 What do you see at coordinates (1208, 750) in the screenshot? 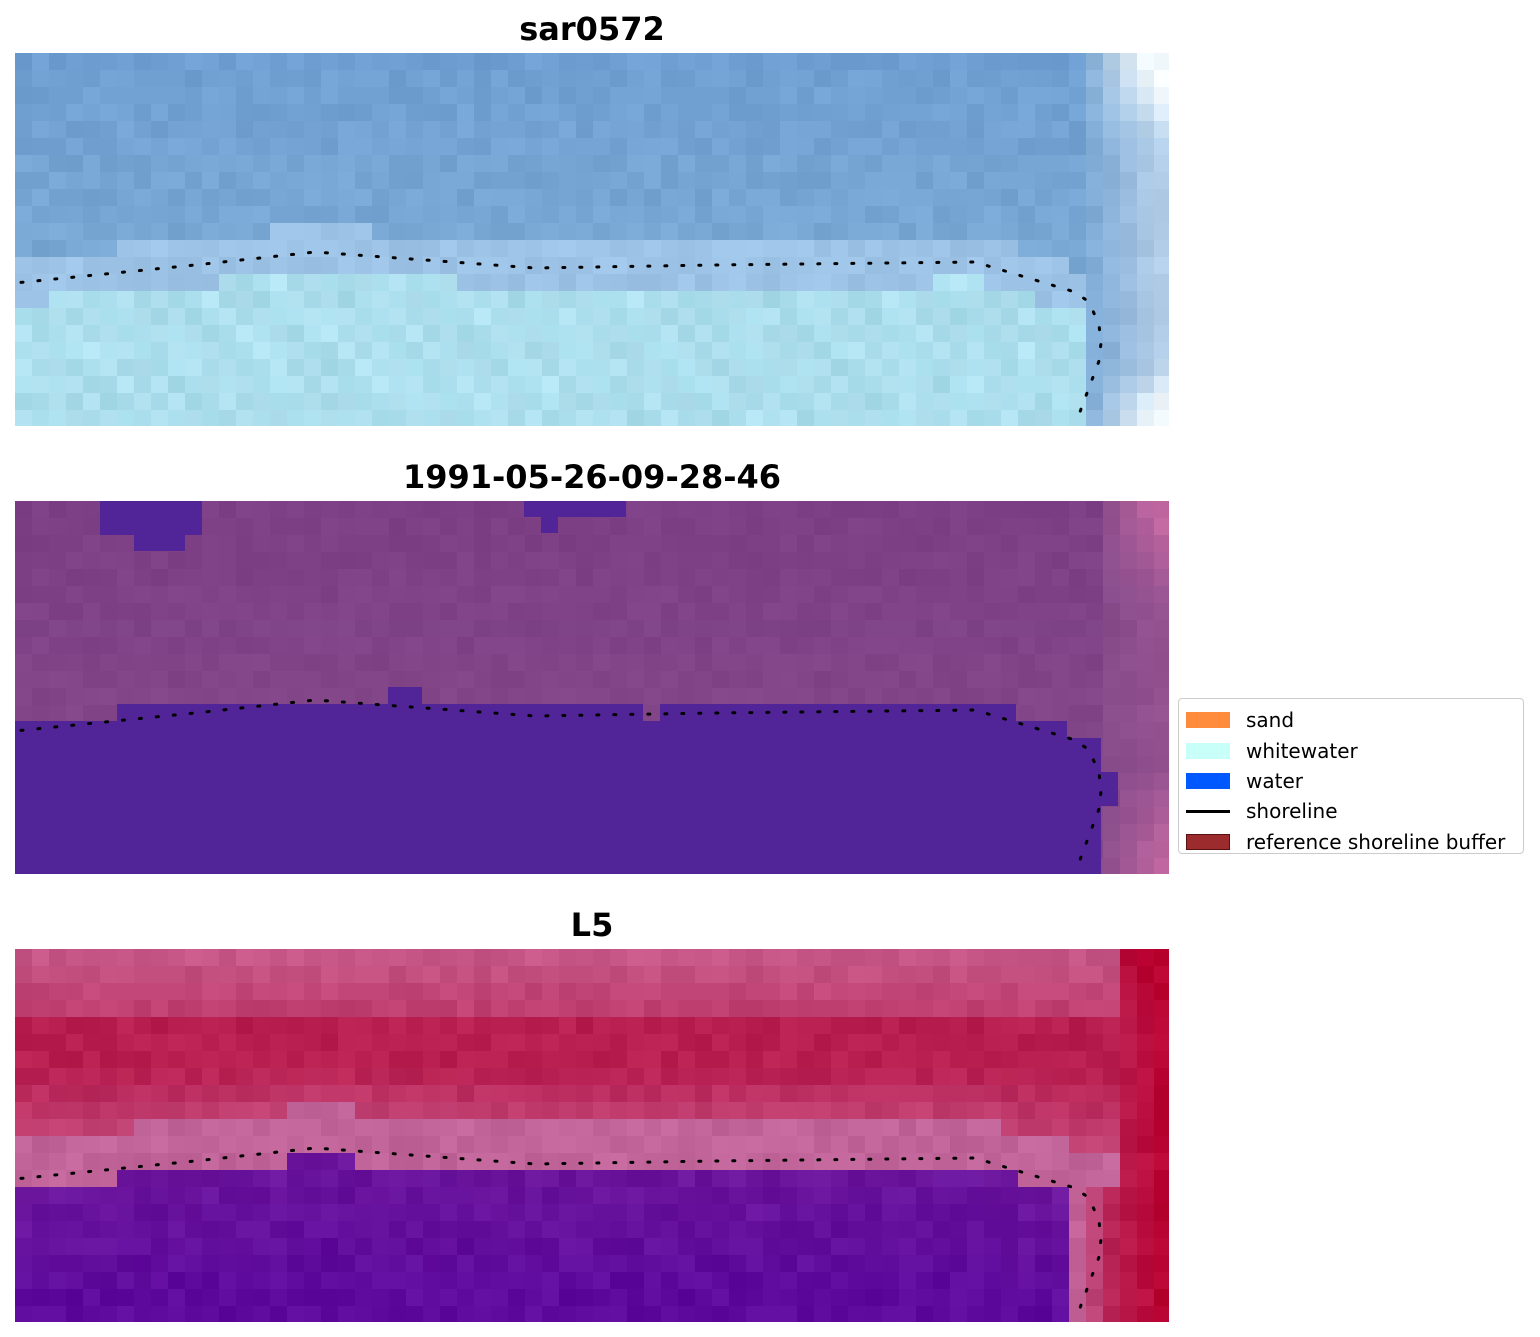
I see `legend-swatch-whitewater` at bounding box center [1208, 750].